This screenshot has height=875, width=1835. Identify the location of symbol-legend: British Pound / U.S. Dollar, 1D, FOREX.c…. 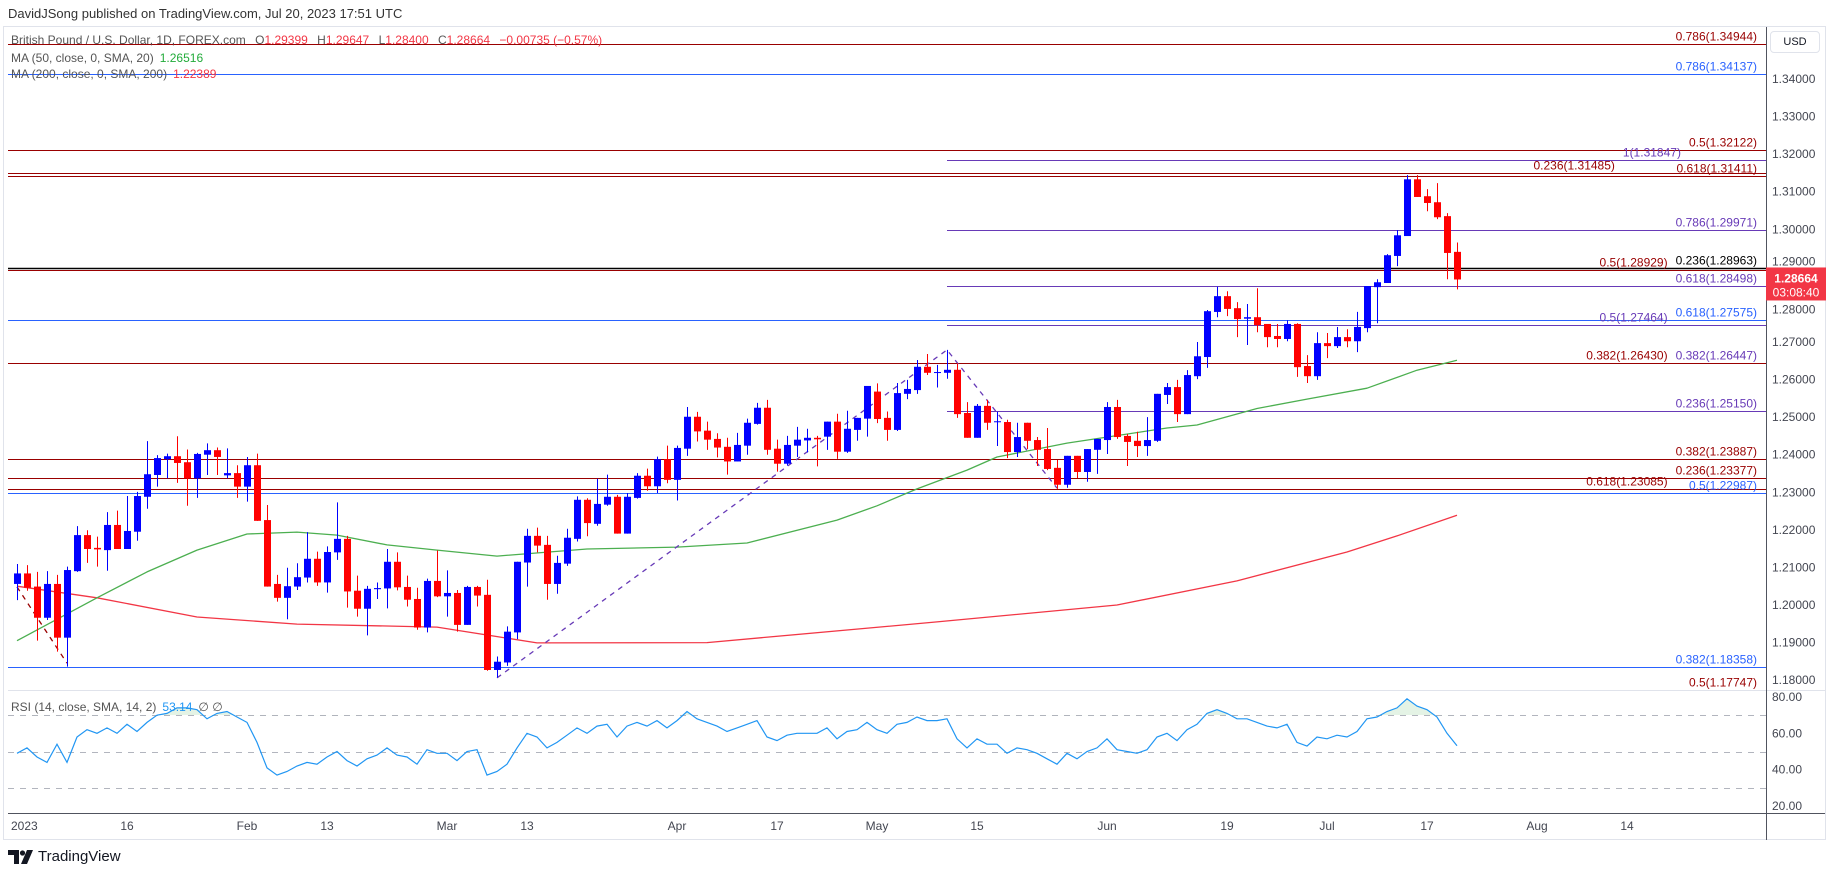
(306, 40).